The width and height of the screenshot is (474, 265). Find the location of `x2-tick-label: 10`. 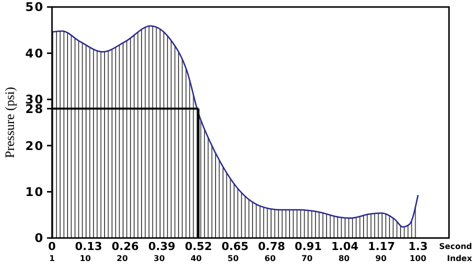

x2-tick-label: 10 is located at coordinates (86, 258).